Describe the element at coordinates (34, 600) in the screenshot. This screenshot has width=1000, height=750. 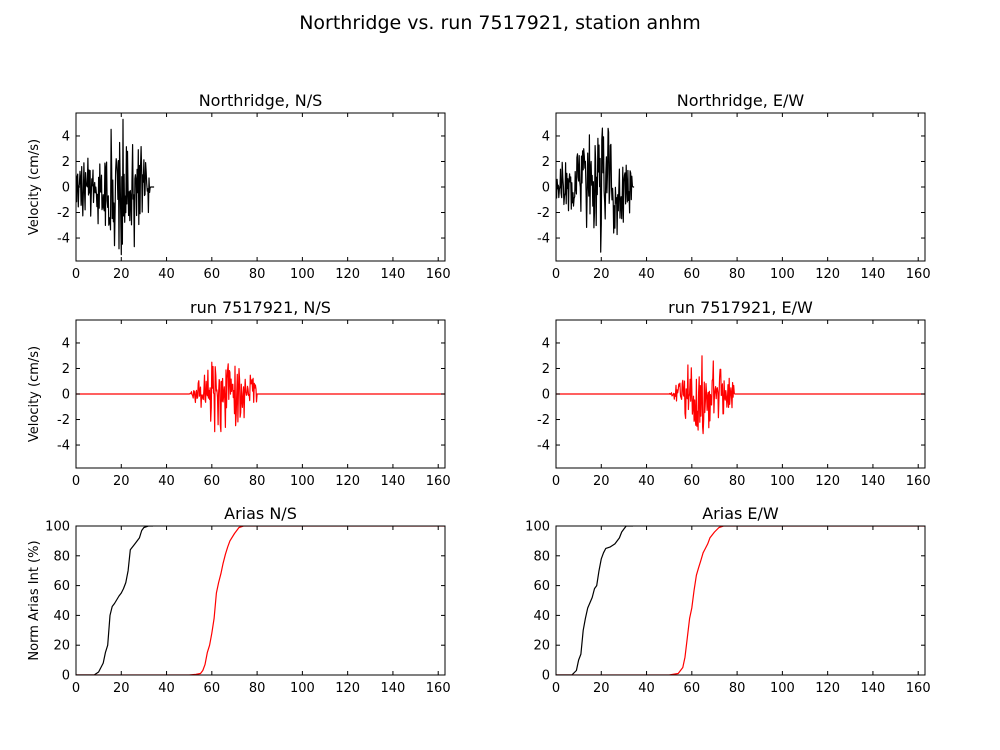
I see `y-axis-label: Norm Arias Int (%)` at that location.